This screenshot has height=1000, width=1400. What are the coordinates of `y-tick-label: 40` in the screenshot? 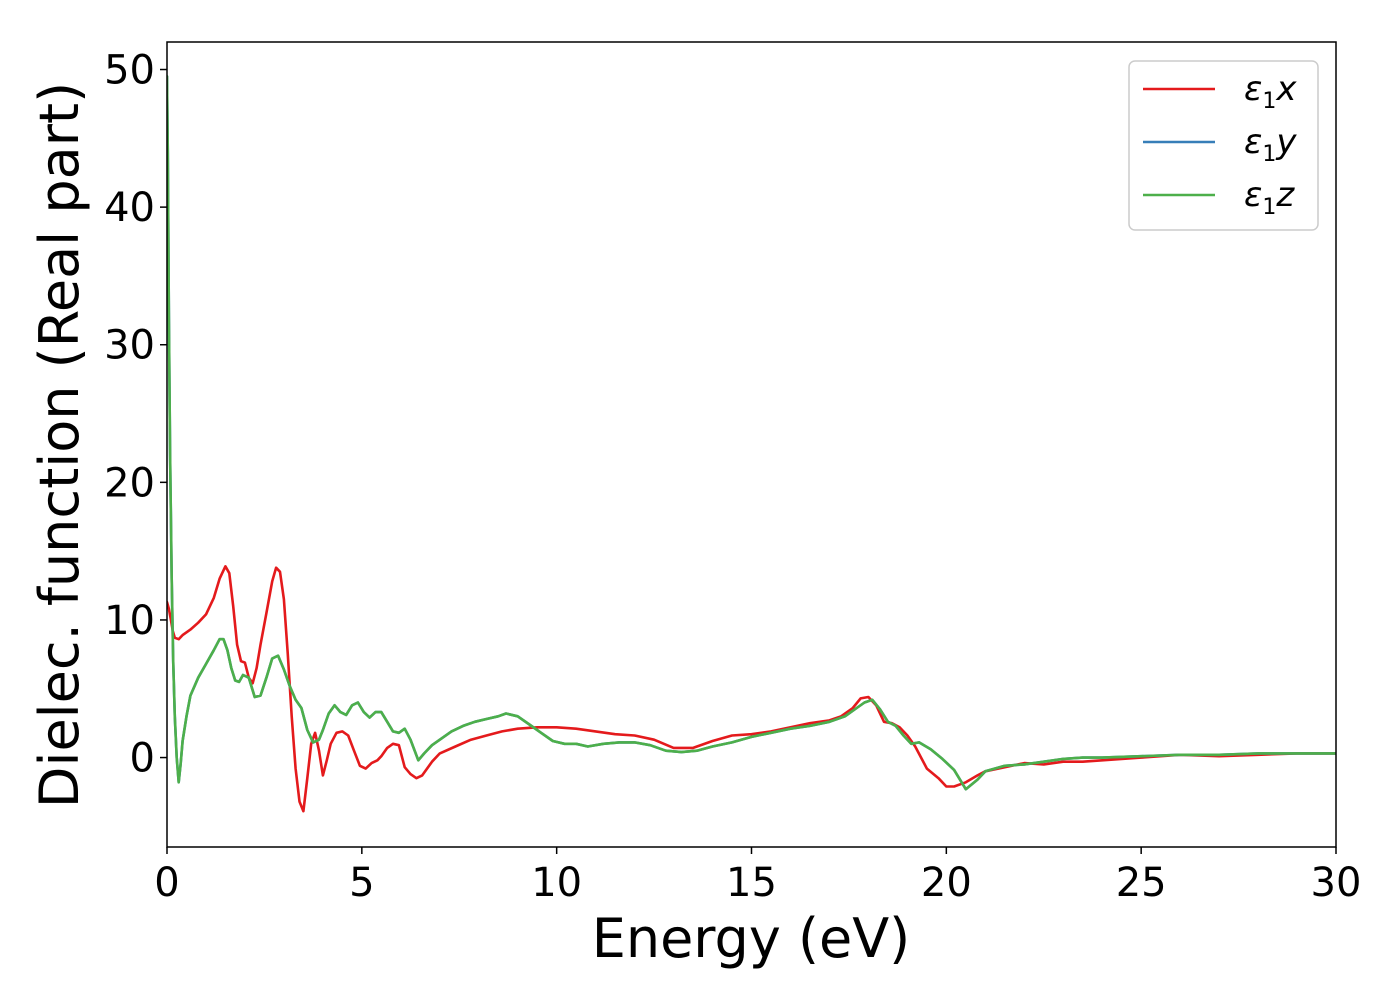 It's located at (129, 208).